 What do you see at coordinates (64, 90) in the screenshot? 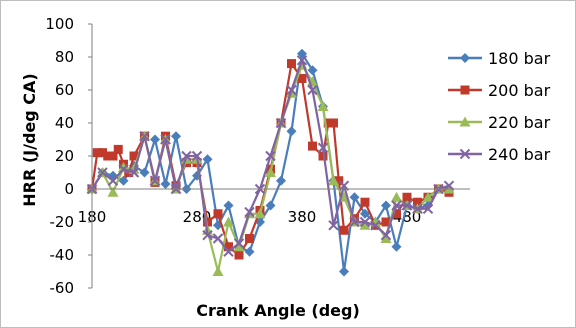
I see `y-tick-label: 60` at bounding box center [64, 90].